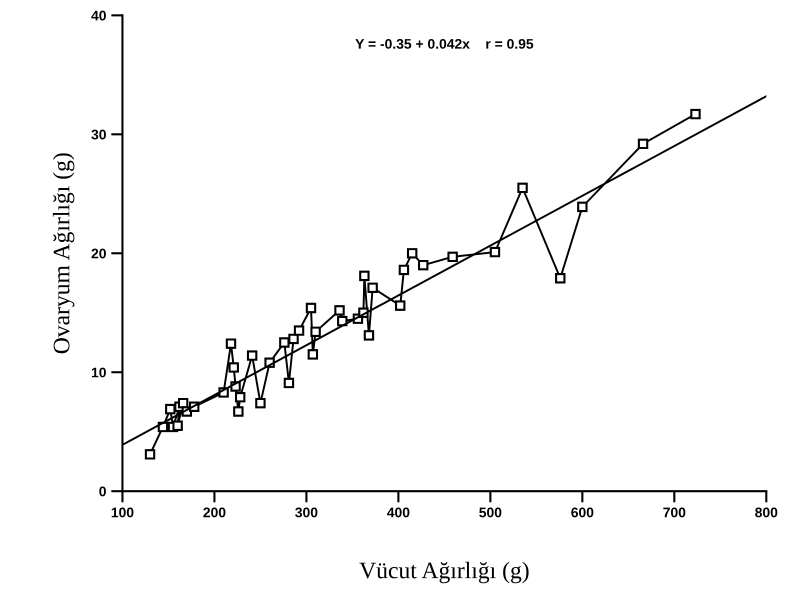 This screenshot has height=614, width=790. What do you see at coordinates (398, 513) in the screenshot?
I see `x-tick-label: 400` at bounding box center [398, 513].